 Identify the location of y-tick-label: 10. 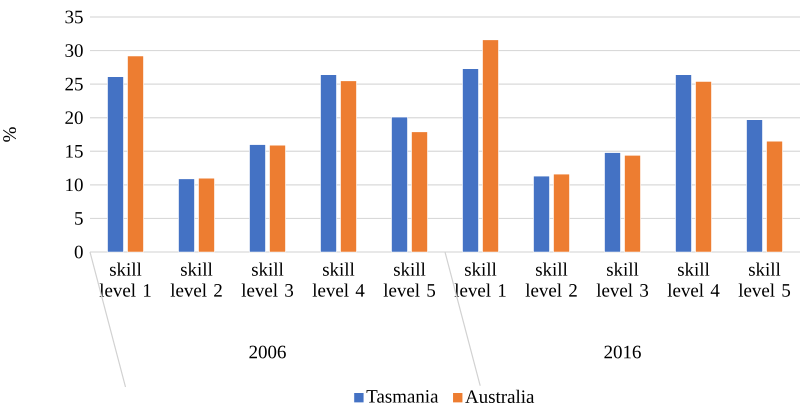
(74, 185).